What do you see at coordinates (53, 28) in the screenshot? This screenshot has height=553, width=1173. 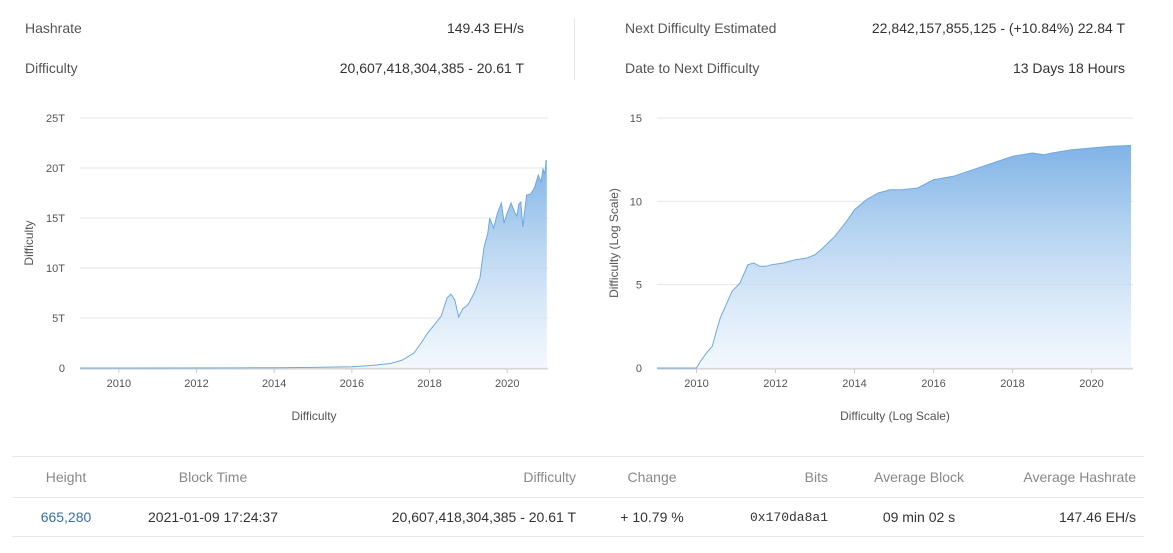 I see `hashrate-label: Hashrate` at bounding box center [53, 28].